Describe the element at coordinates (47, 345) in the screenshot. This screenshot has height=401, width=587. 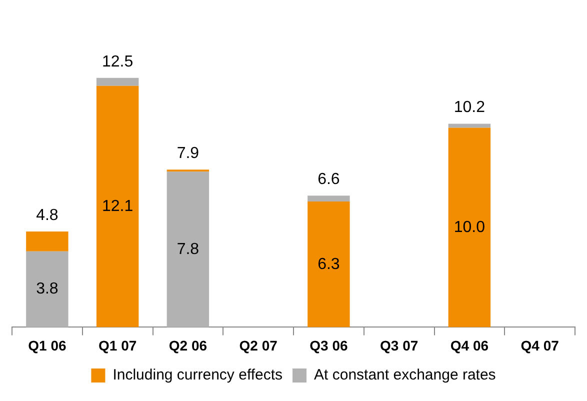
I see `x-tick-label: Q1 06` at that location.